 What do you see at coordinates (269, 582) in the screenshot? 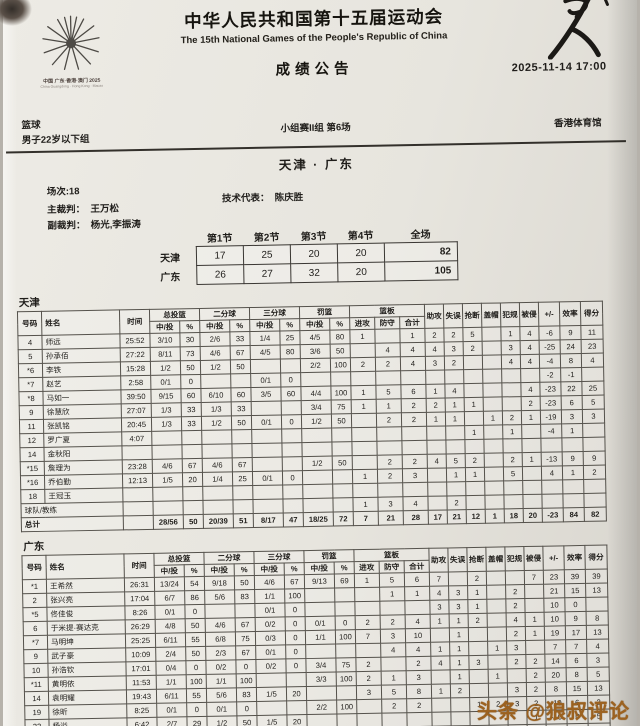
I see `stat-cell: 4/6` at bounding box center [269, 582].